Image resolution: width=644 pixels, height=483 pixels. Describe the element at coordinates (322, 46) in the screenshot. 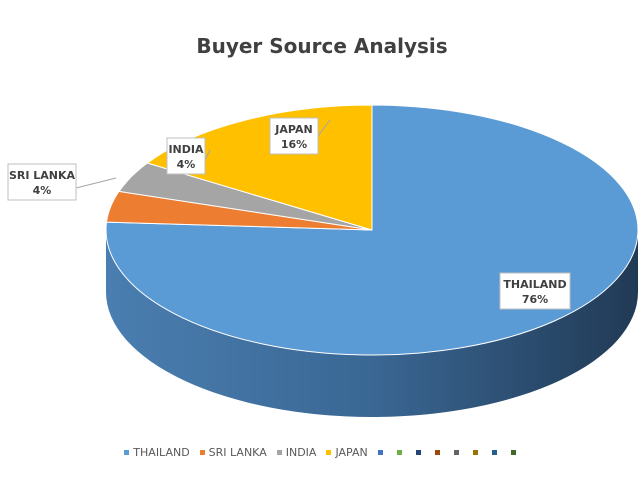

I see `chart-title: Buyer Source Analysis` at that location.